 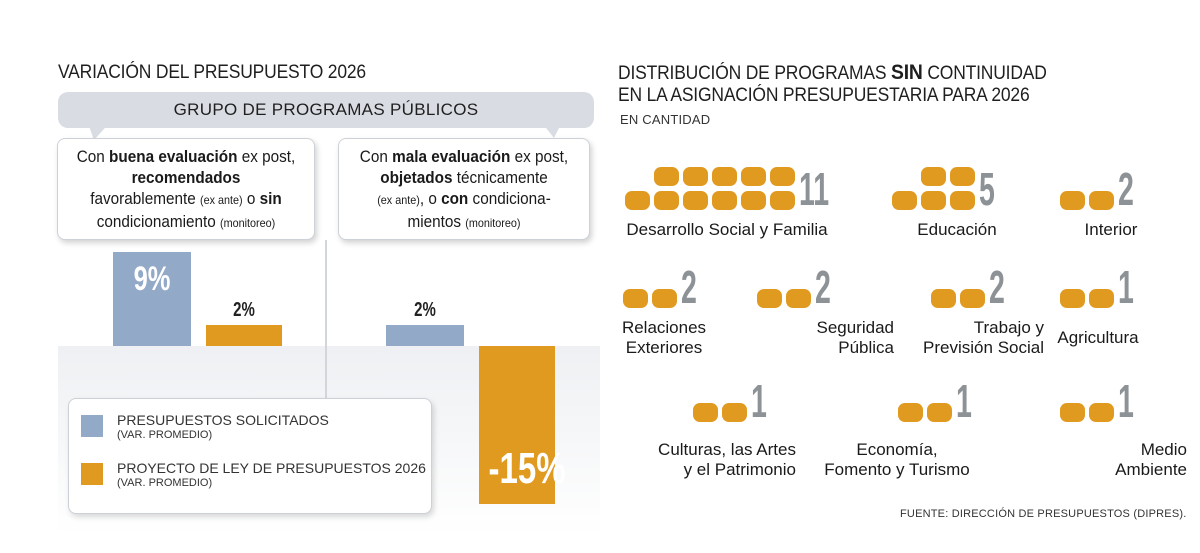 I want to click on legend-swatch-proyecto, so click(x=92, y=474).